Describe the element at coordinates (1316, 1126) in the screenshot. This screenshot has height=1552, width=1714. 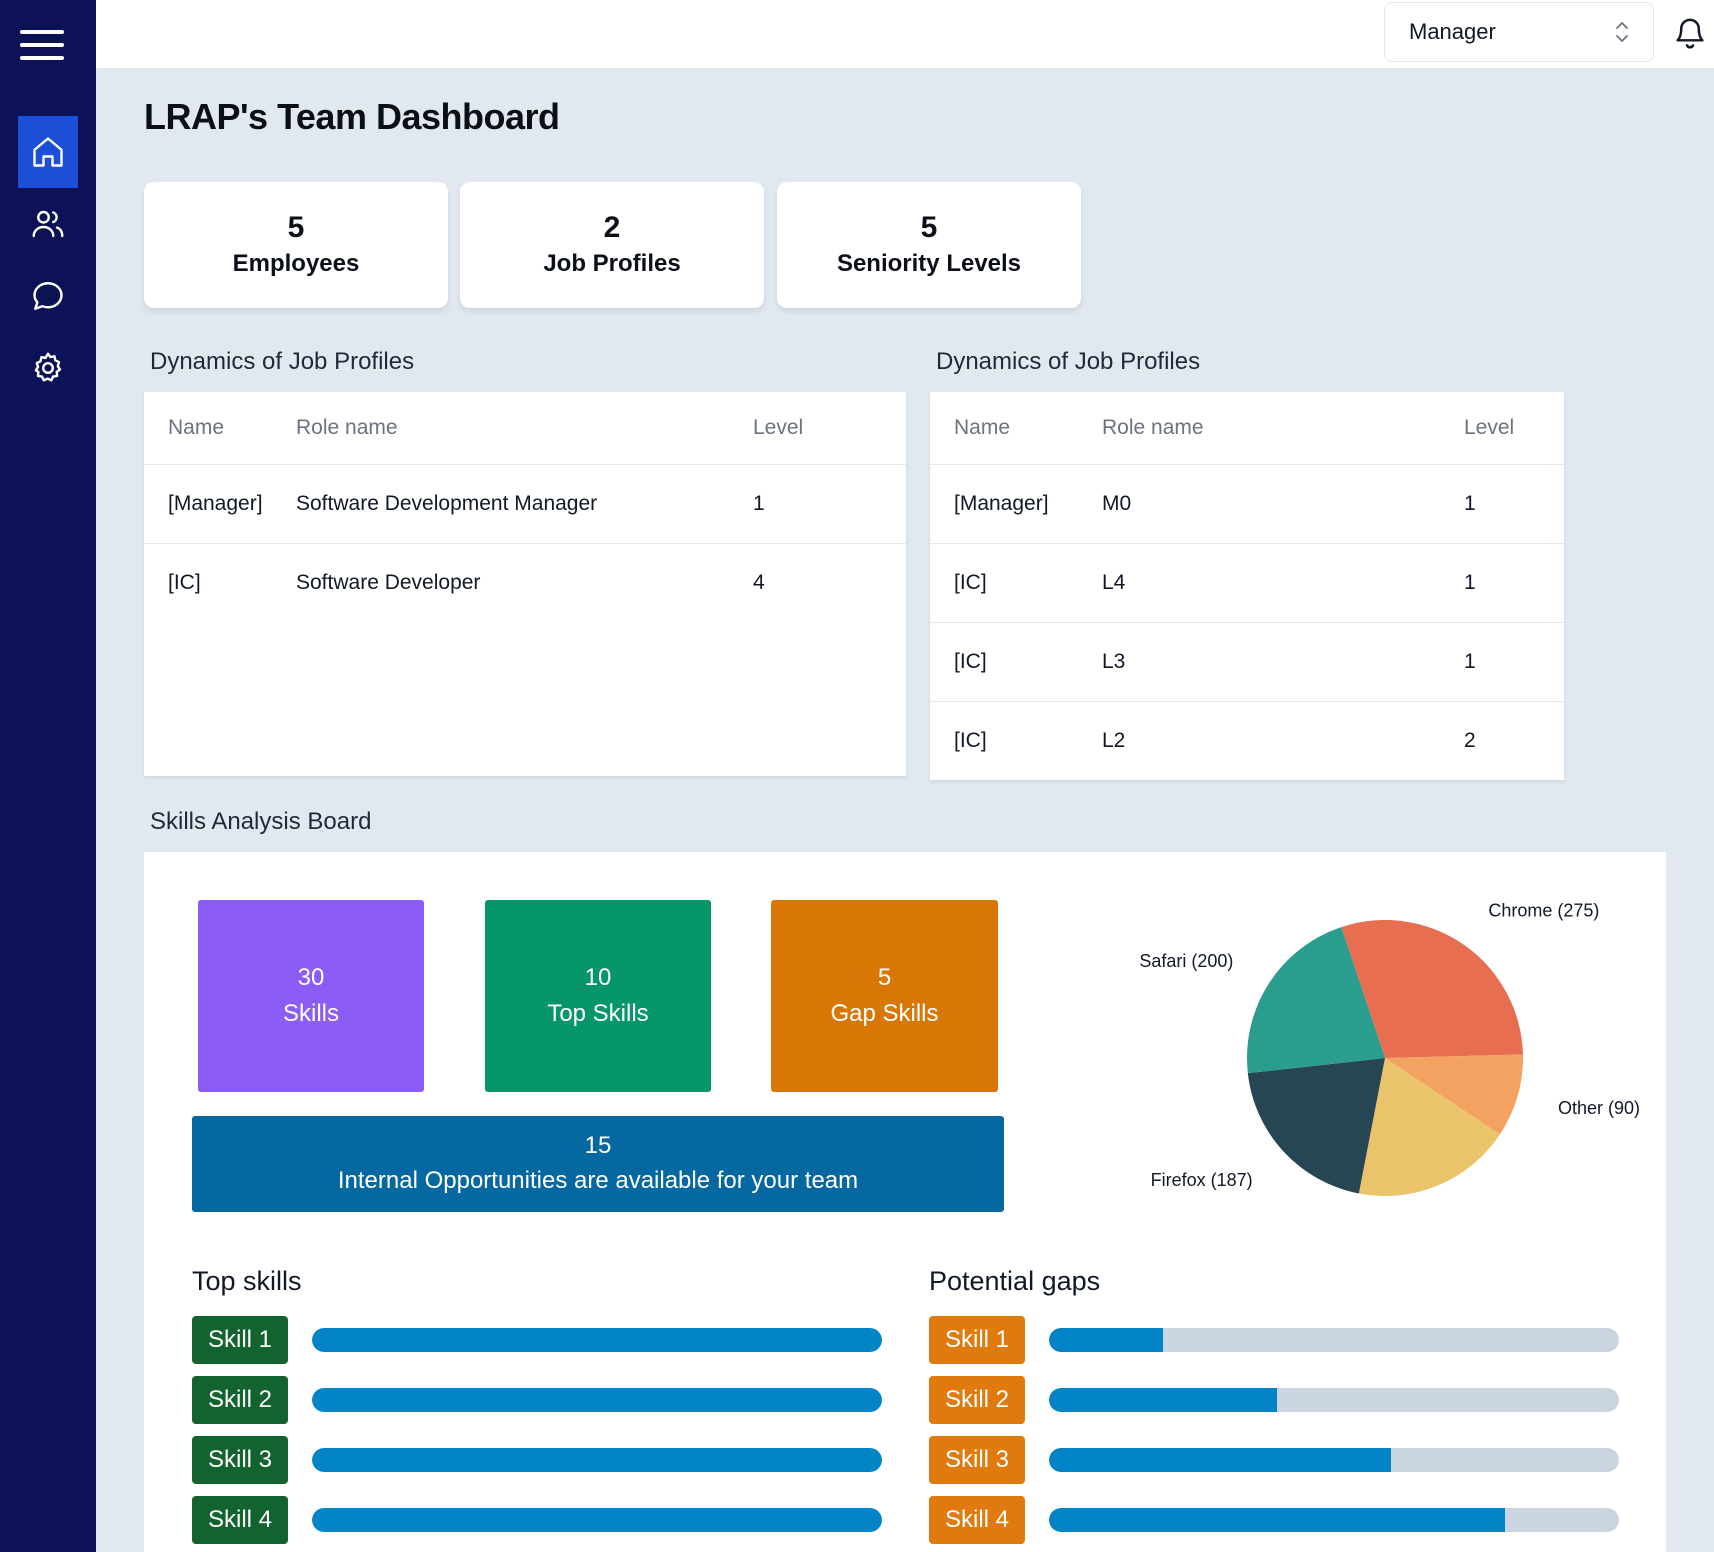
I see `pie-slice-firefox` at that location.